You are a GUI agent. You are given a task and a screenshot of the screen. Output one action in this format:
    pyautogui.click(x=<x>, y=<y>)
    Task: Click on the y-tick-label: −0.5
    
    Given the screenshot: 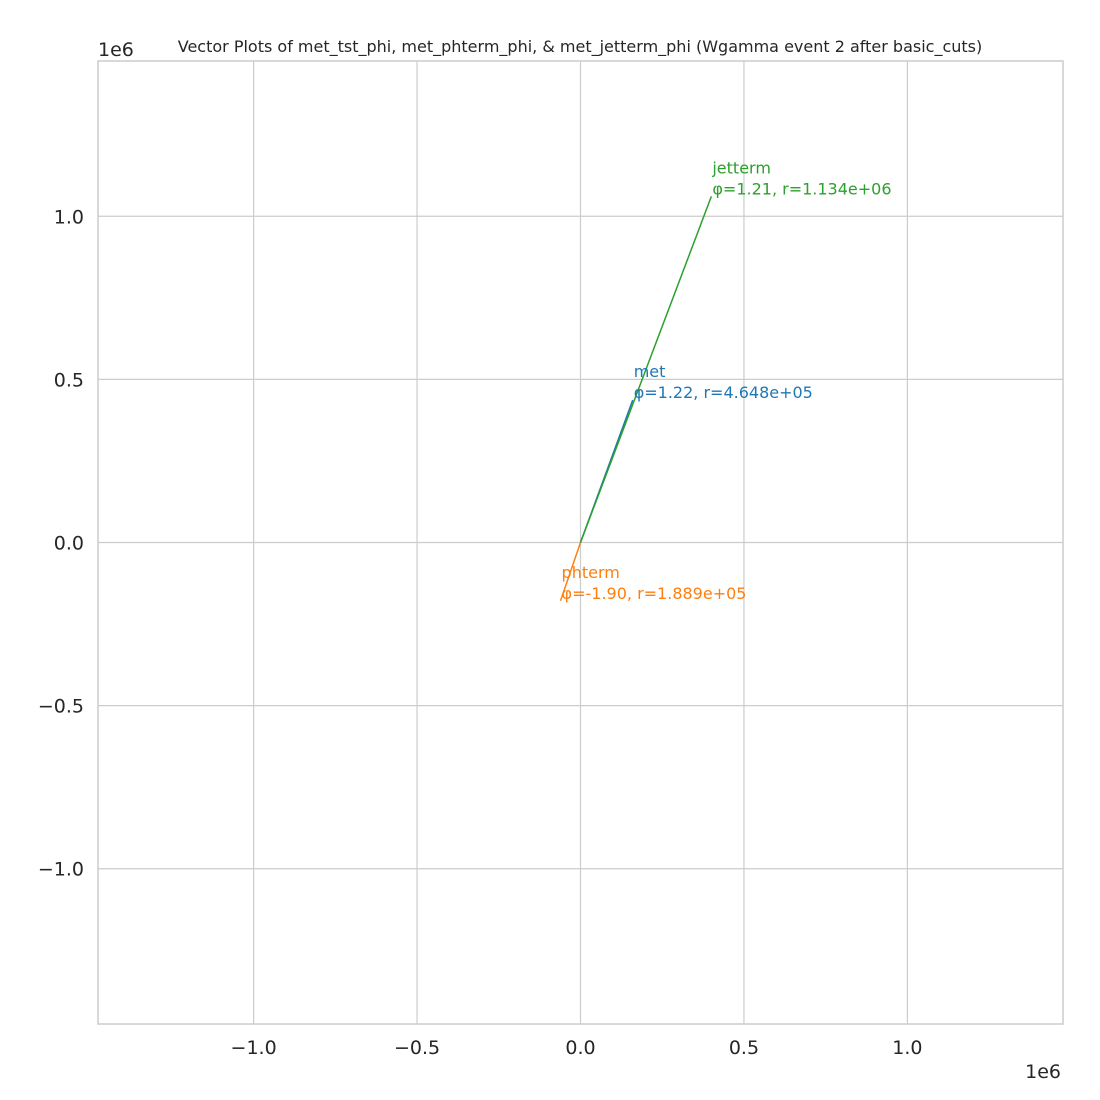 What is the action you would take?
    pyautogui.click(x=61, y=707)
    